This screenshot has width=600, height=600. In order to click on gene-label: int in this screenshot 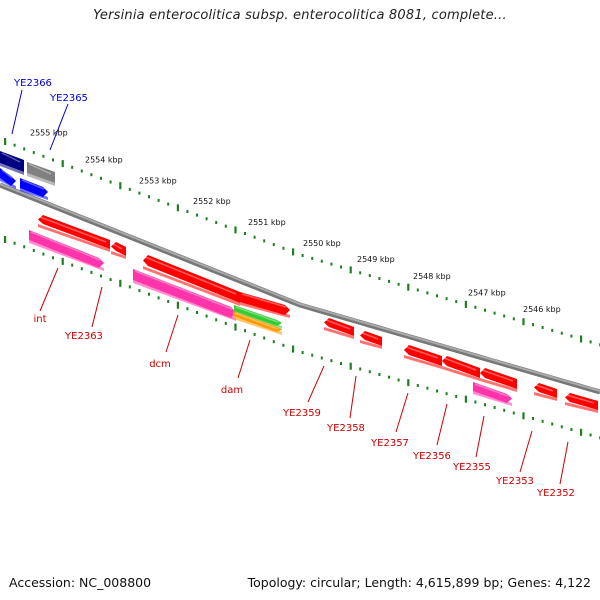, I will do `click(39, 319)`.